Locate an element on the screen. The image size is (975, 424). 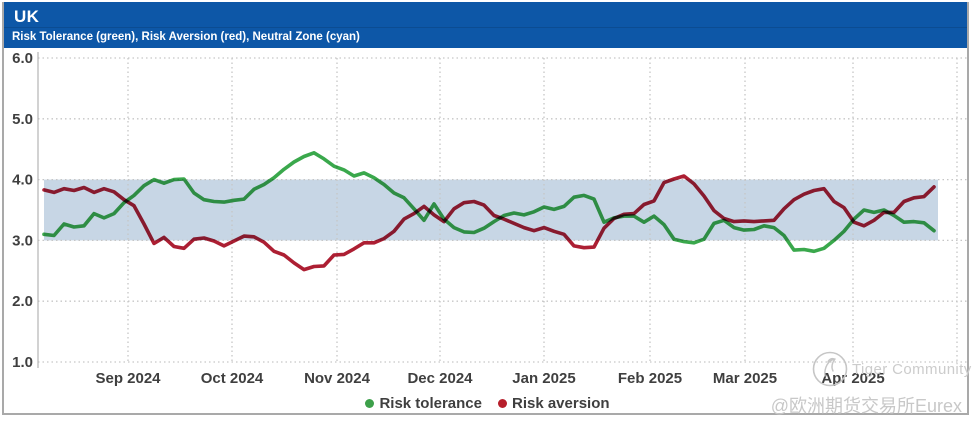
legend-item-risk-aversion: Risk aversion is located at coordinates (553, 403).